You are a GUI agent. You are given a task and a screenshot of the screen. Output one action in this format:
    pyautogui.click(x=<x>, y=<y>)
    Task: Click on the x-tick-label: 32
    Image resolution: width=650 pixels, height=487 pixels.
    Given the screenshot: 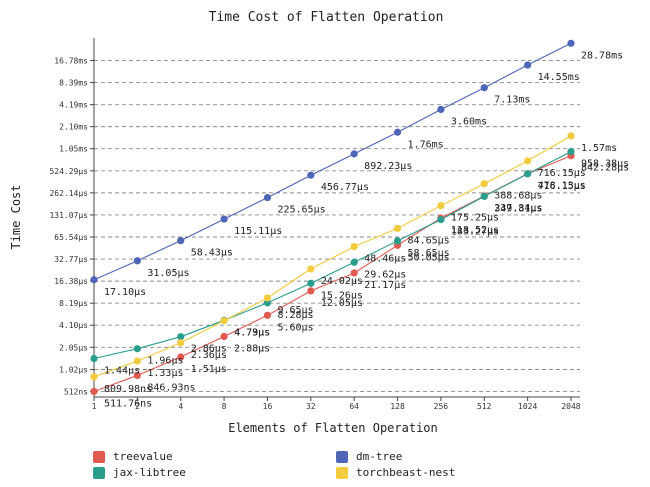 What is the action you would take?
    pyautogui.click(x=311, y=406)
    